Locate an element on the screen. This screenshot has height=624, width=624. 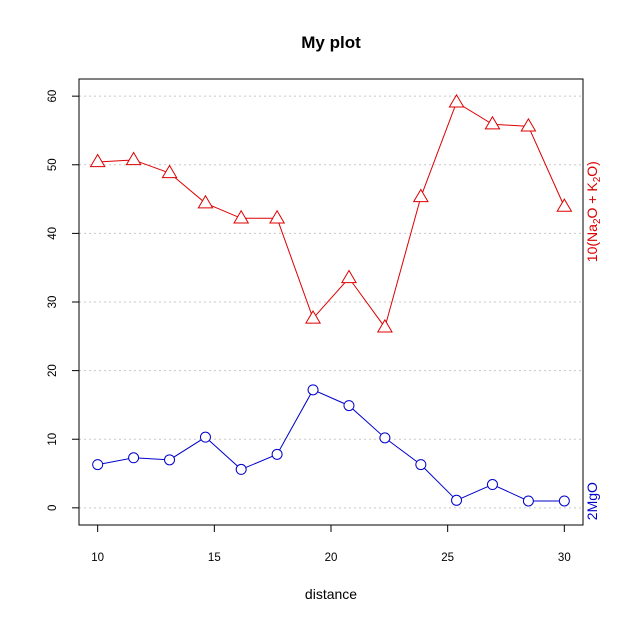
label-text: O + K is located at coordinates (592, 200).